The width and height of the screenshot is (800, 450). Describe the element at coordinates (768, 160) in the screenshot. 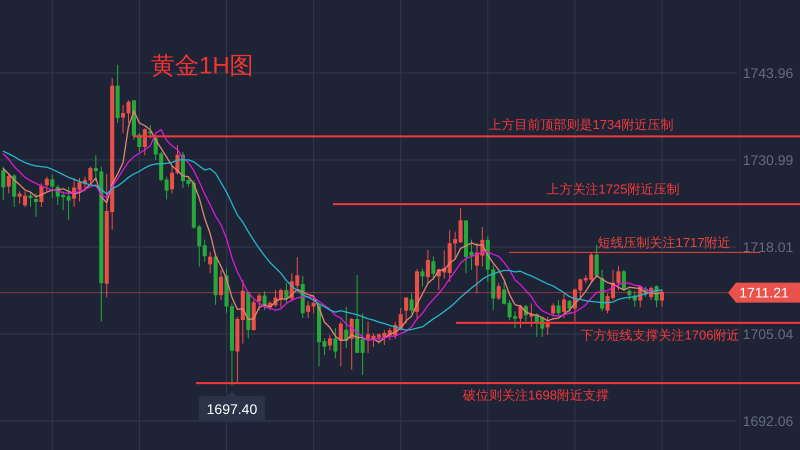

I see `y-tick-label: 1730.99` at that location.